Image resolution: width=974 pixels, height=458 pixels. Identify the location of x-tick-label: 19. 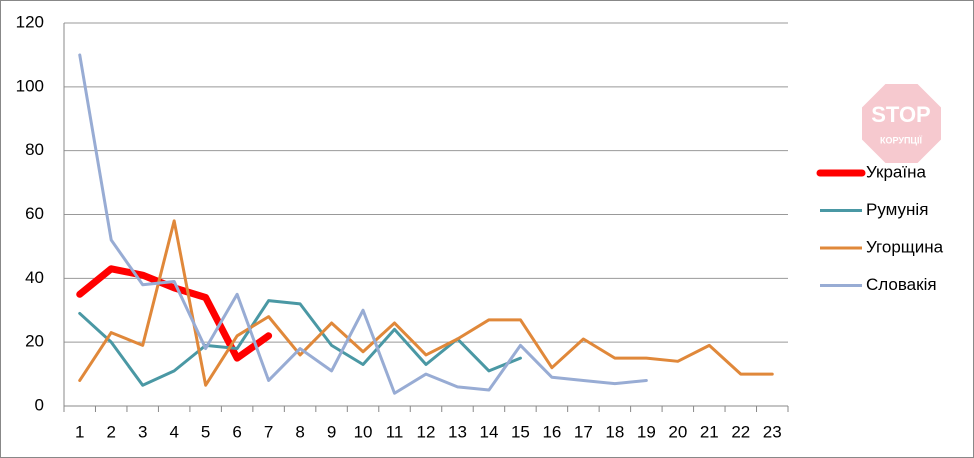
(646, 431).